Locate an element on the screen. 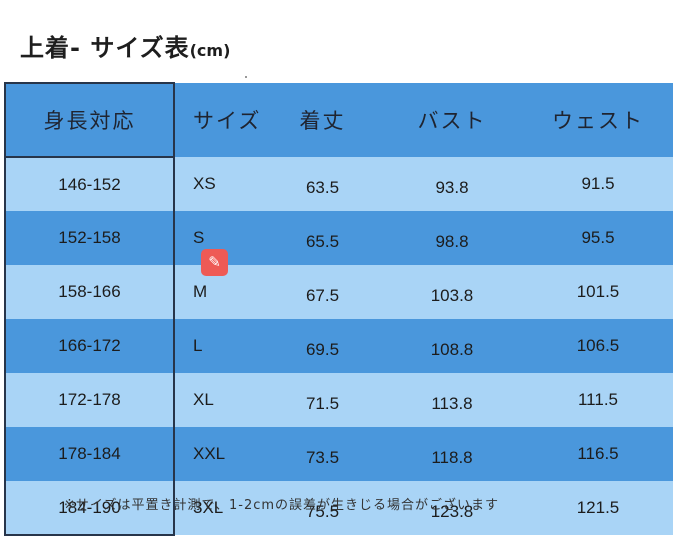  edit-sparkle-icon: ✎ is located at coordinates (214, 262).